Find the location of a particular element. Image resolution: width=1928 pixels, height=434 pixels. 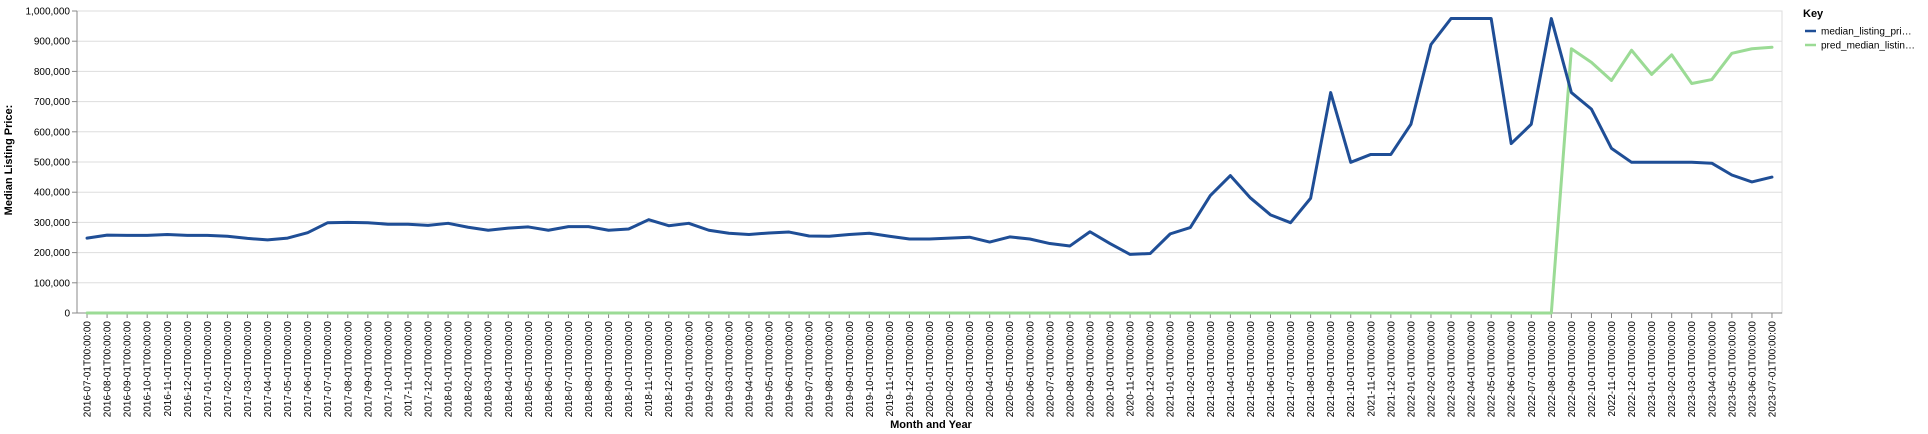

x-tick-label: 2022-08-01T00:00:00 is located at coordinates (1552, 369).